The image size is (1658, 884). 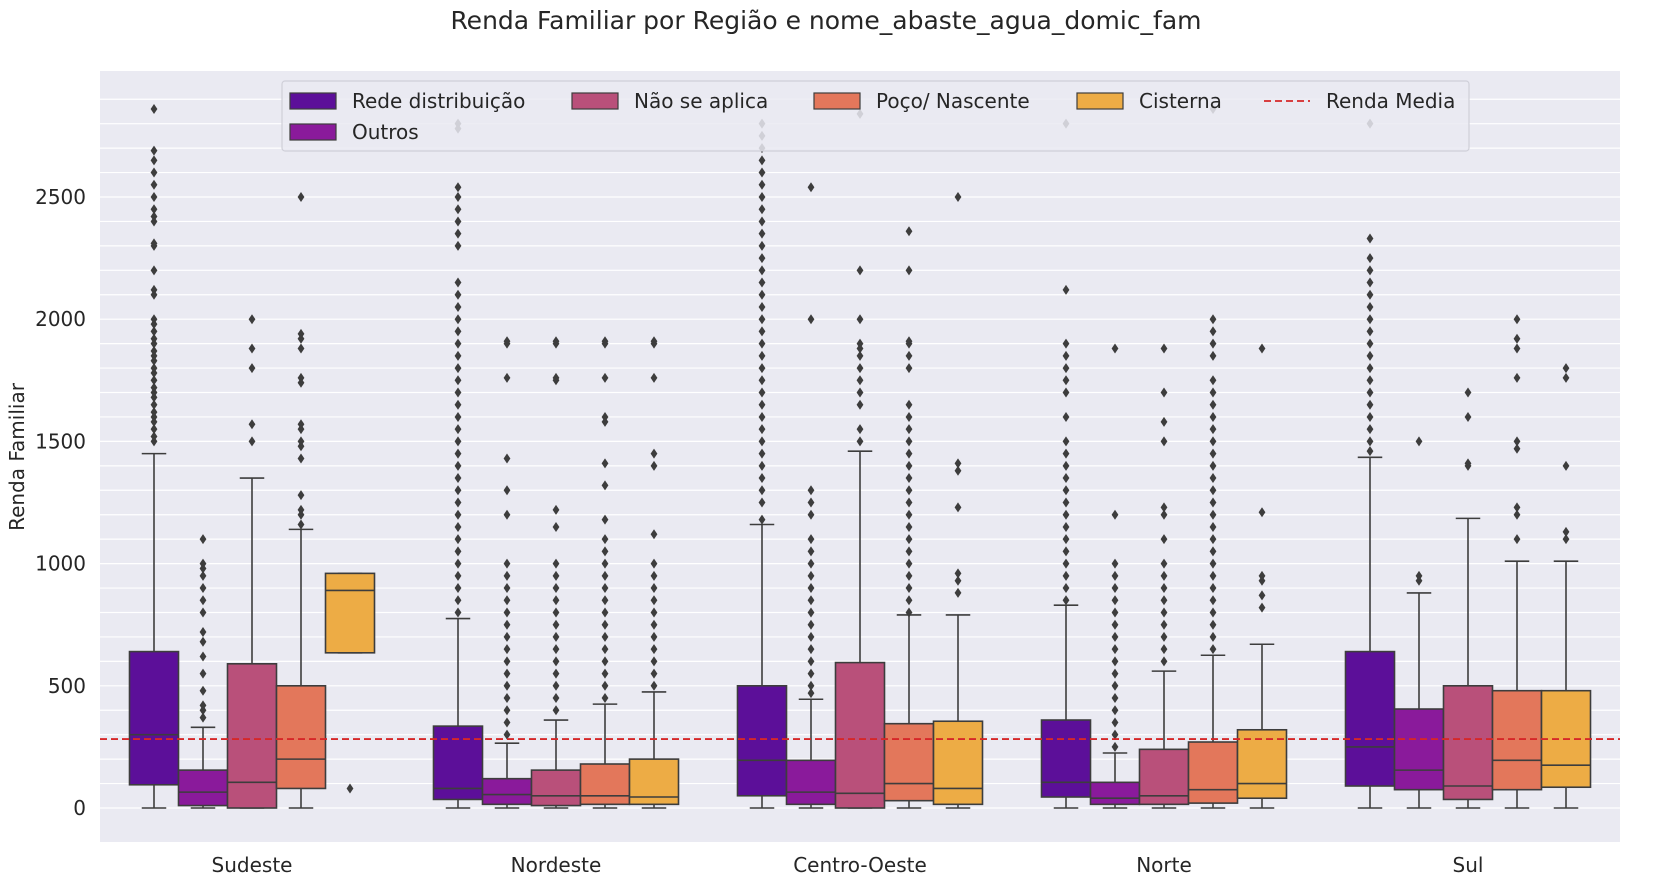 I want to click on legend-label: Poço/ Nascente, so click(x=953, y=101).